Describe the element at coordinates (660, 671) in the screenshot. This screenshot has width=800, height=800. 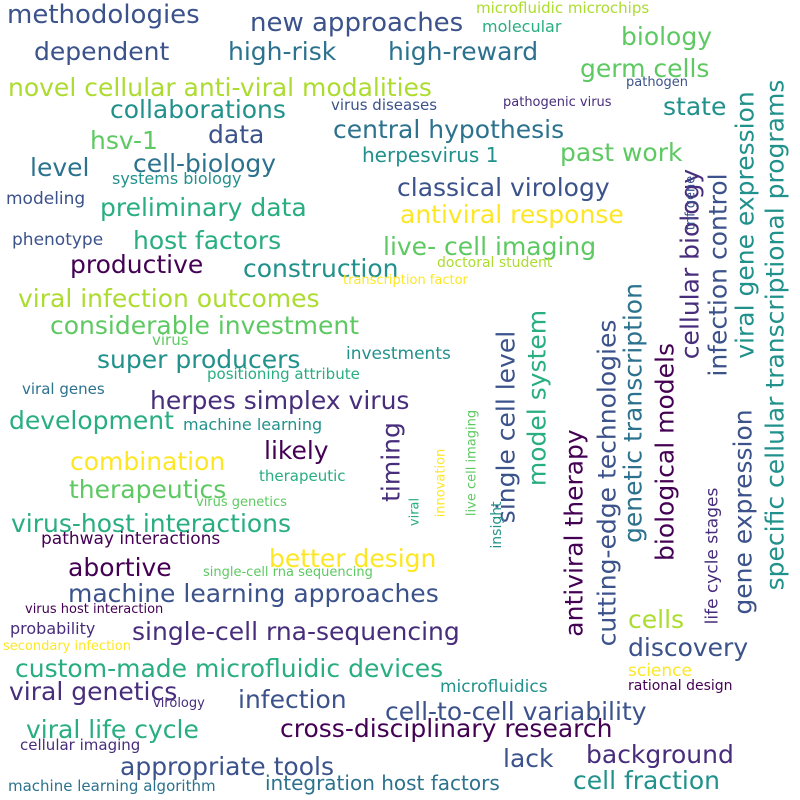
I see `word: science` at that location.